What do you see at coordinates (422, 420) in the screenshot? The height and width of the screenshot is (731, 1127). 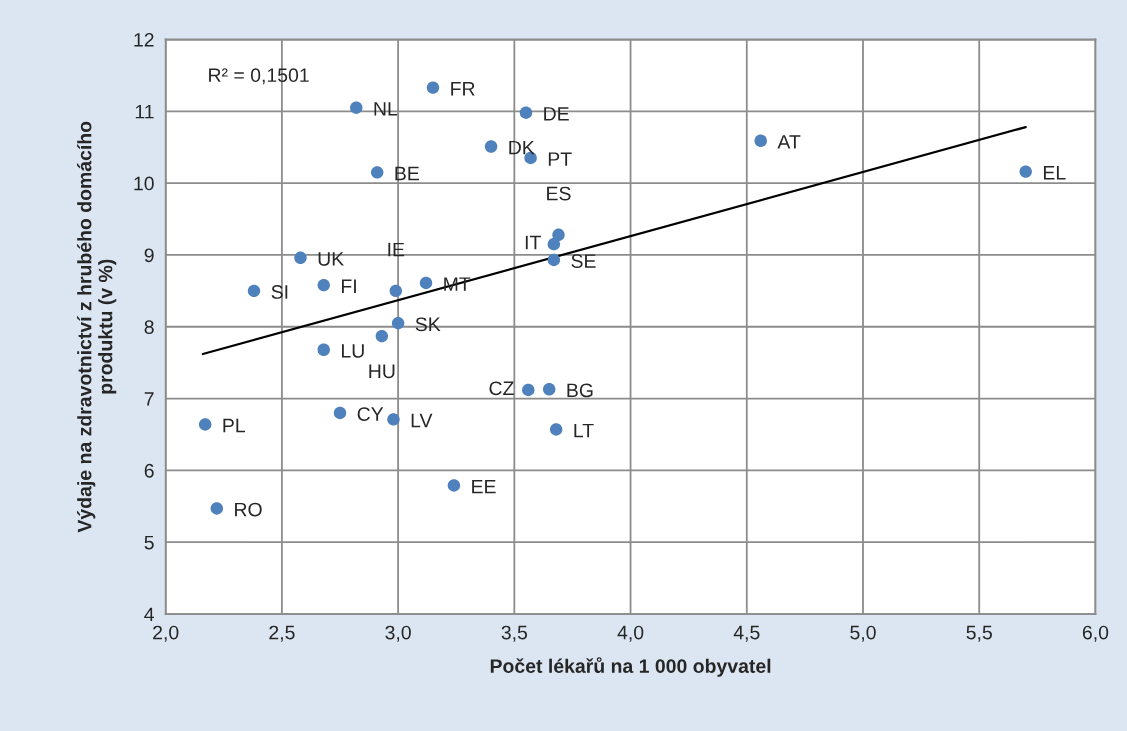 I see `annotation: LV` at bounding box center [422, 420].